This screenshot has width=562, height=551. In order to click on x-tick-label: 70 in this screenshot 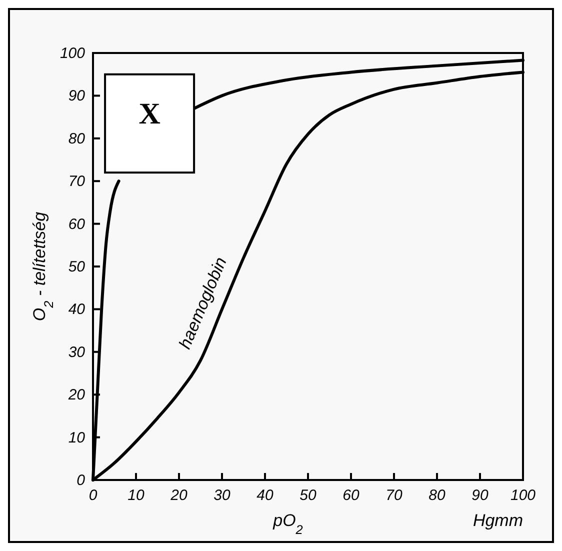, I will do `click(394, 495)`.